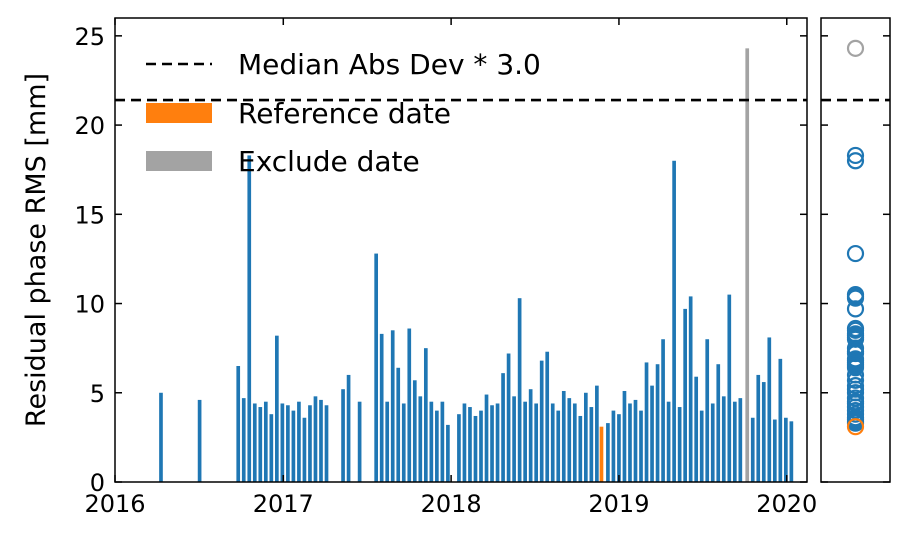 This screenshot has width=911, height=545. Describe the element at coordinates (179, 113) in the screenshot. I see `legend-swatch-reference` at that location.